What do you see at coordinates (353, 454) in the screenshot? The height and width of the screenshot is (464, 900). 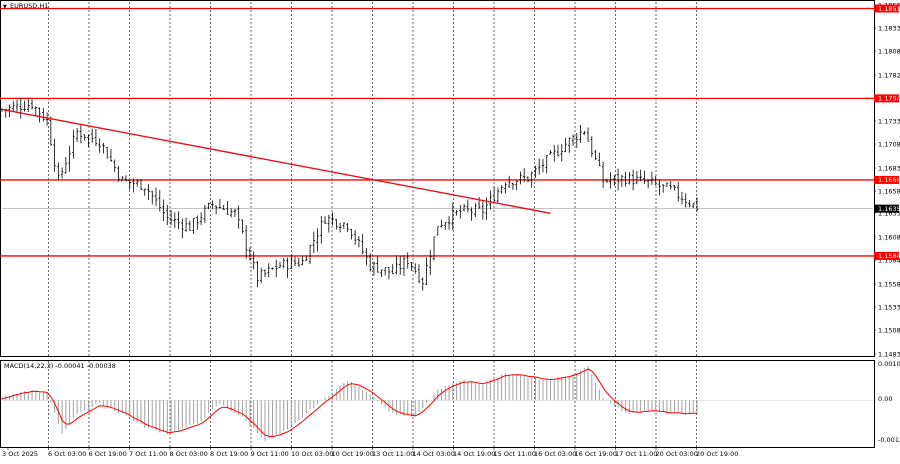 I see `time-tick-label: 10 Oct 19:00` at bounding box center [353, 454].